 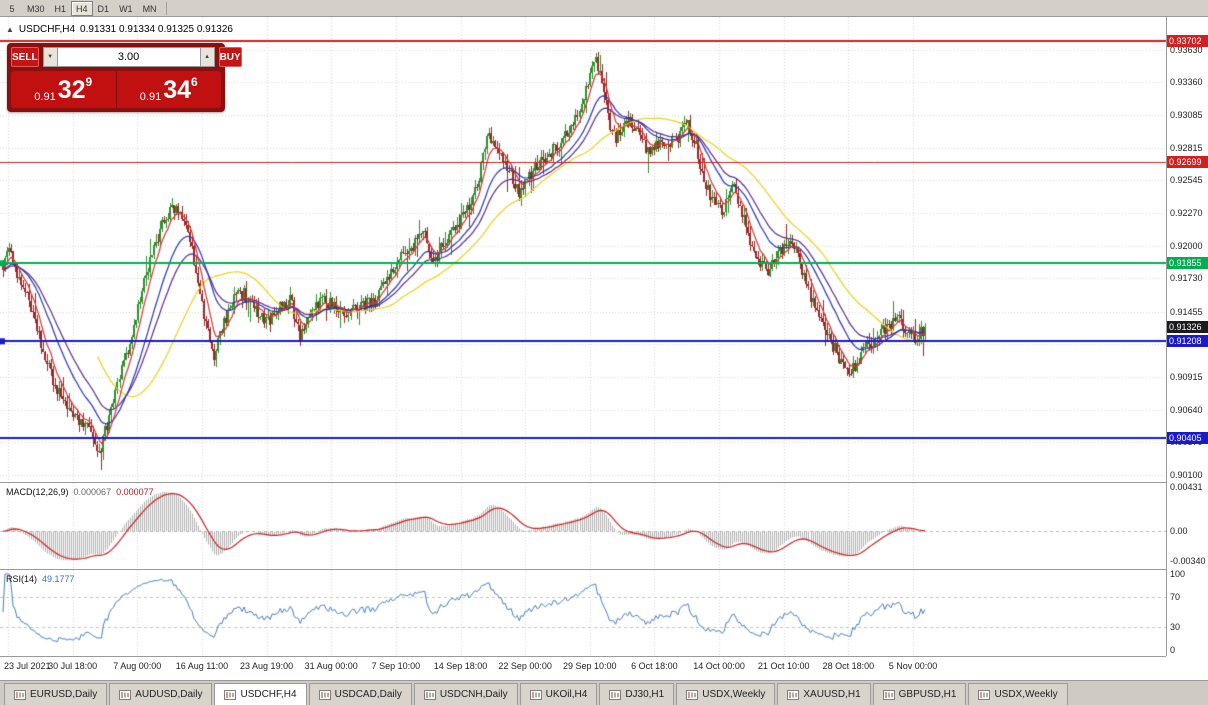 I want to click on time-axis-label: 5 Nov 00:00, so click(x=913, y=666).